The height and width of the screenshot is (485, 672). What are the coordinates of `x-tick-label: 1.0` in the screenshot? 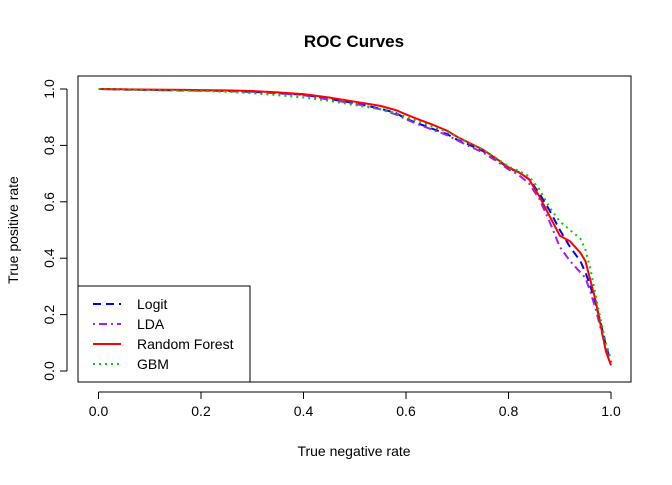 It's located at (611, 411).